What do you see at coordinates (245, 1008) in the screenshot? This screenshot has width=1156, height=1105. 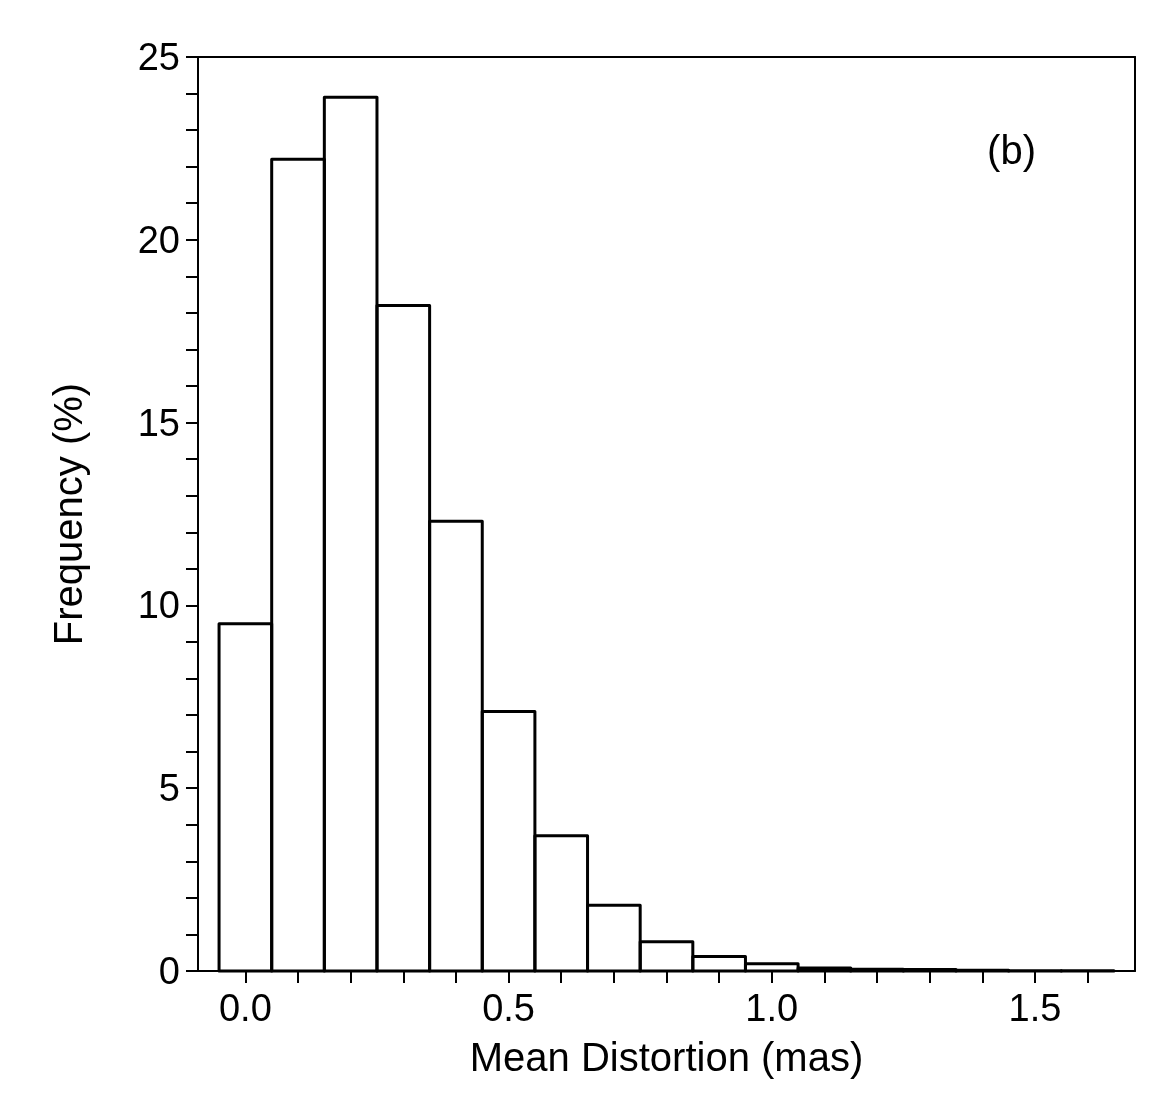 I see `x-tick-label: 0.0` at bounding box center [245, 1008].